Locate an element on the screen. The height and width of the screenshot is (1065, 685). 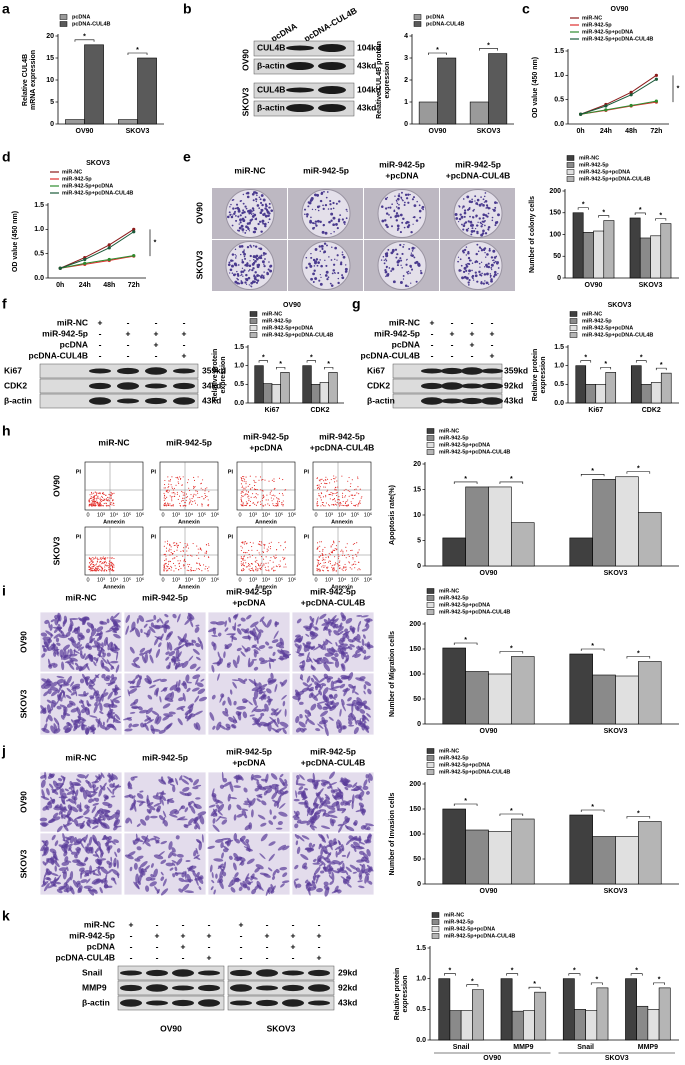
treatment-name: pcDNA-CUL4B is located at coordinates (391, 355).